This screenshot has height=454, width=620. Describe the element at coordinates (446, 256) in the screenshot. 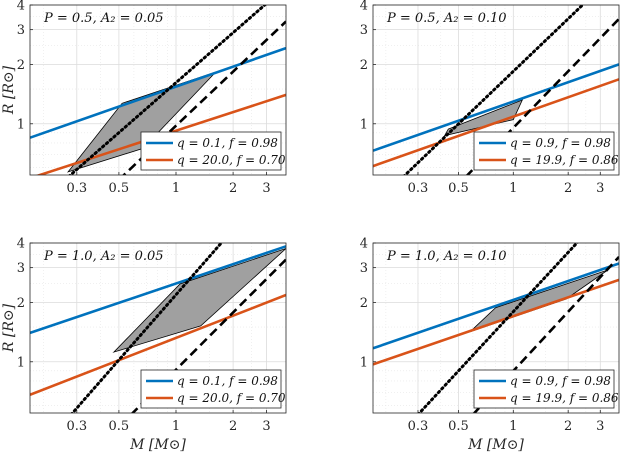

I see `panel-annotation: P = 1.0, A₂ = 0.10` at that location.